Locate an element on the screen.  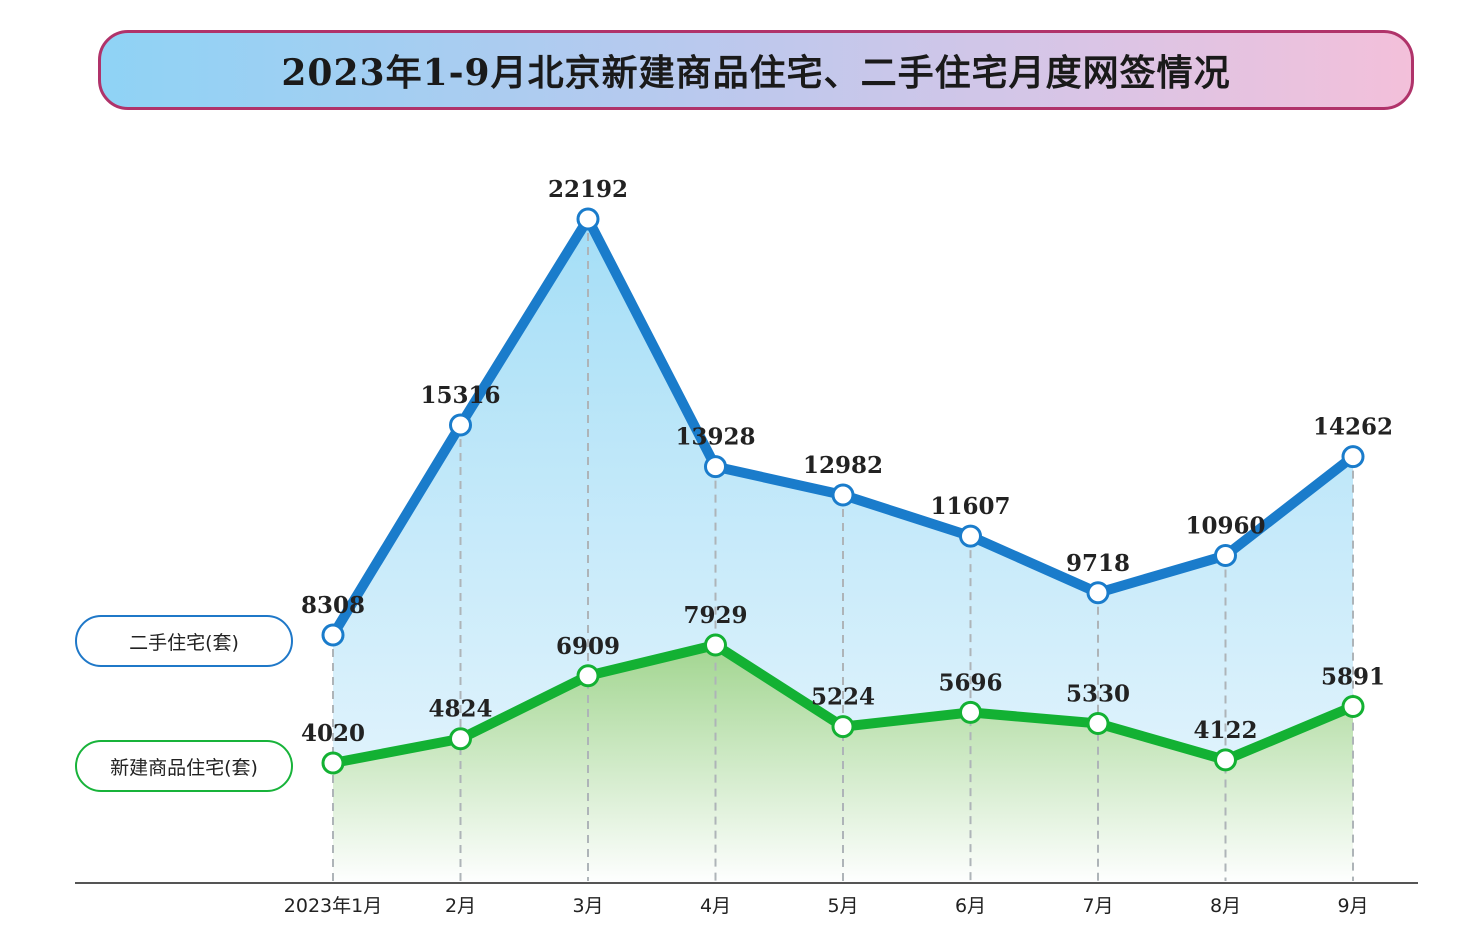
new-homes-value-label: 4020 is located at coordinates (333, 733).